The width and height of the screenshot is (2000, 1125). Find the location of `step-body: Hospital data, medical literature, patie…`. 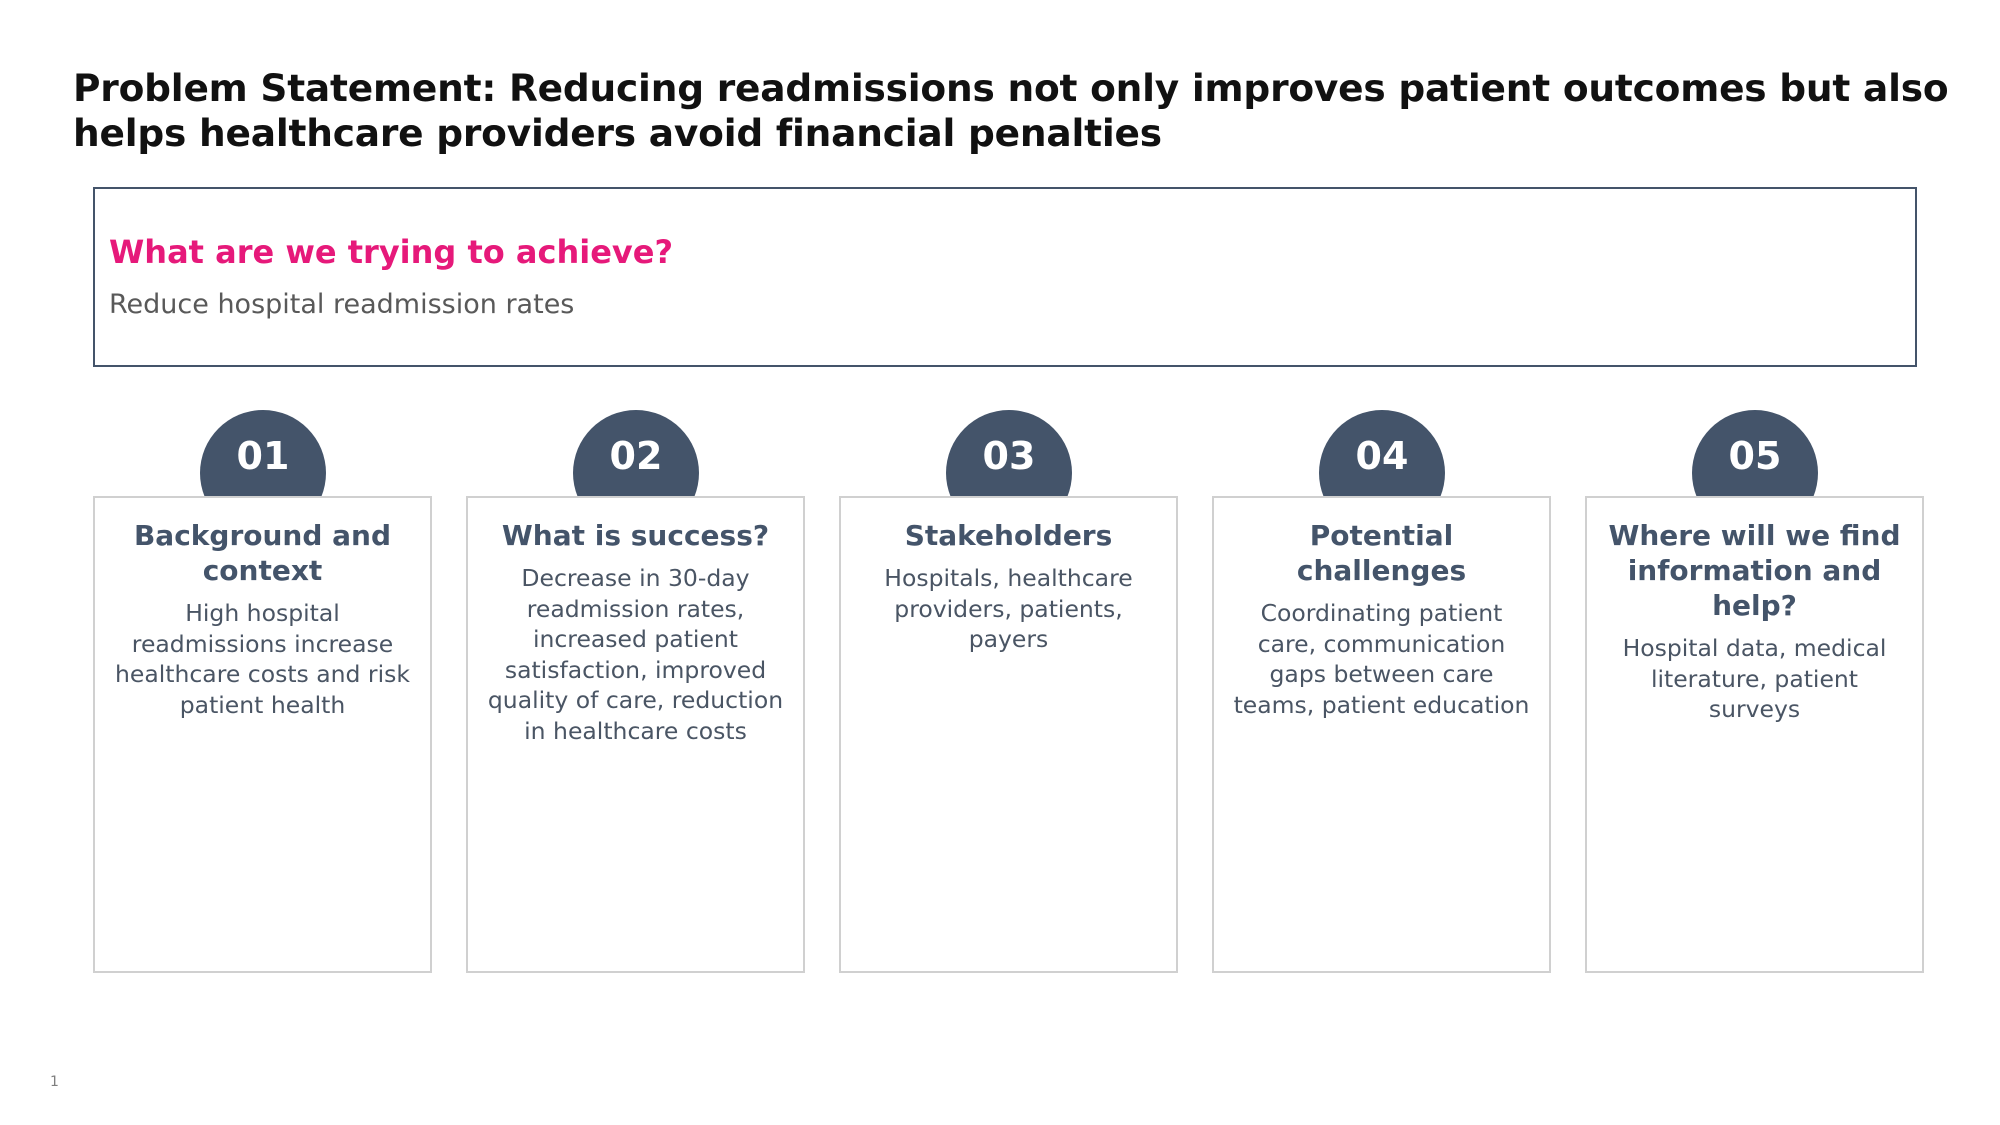

step-body: Hospital data, medical literature, patie… is located at coordinates (1754, 678).